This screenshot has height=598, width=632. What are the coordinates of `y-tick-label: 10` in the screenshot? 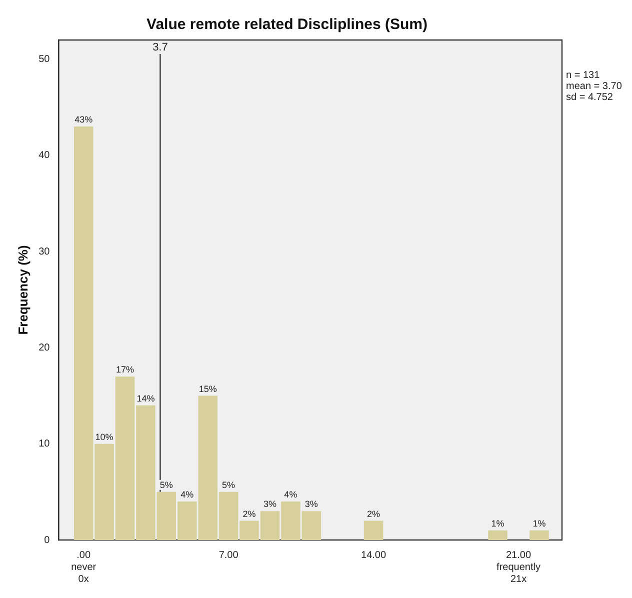 It's located at (44, 444).